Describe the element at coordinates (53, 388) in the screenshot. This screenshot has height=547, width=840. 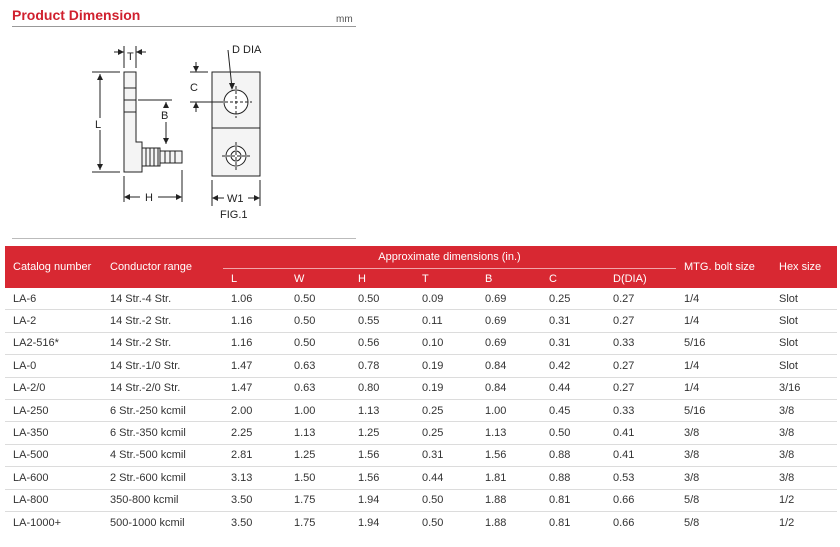
I see `table-cell: LA-2/0` at that location.